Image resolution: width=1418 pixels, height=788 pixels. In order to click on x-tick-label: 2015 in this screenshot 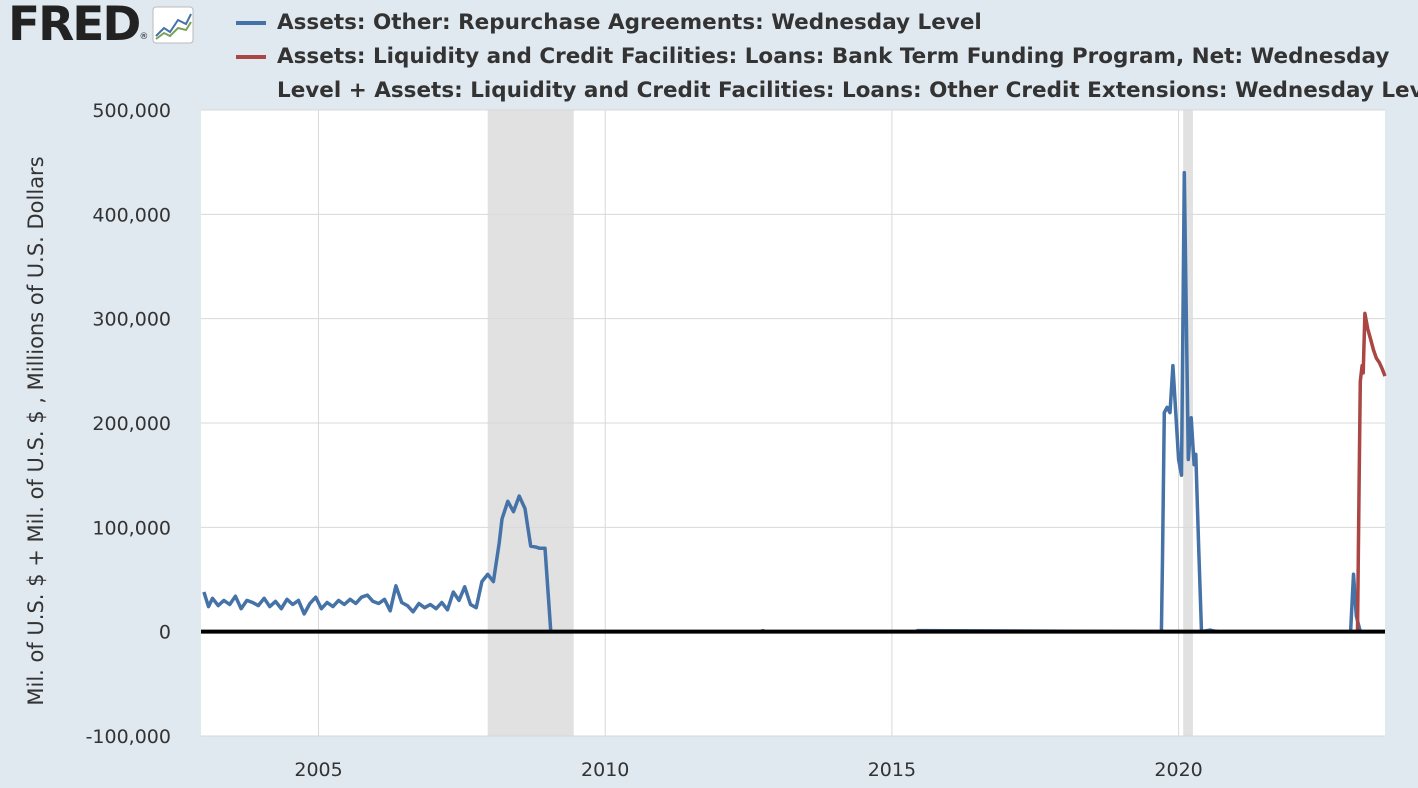, I will do `click(892, 770)`.